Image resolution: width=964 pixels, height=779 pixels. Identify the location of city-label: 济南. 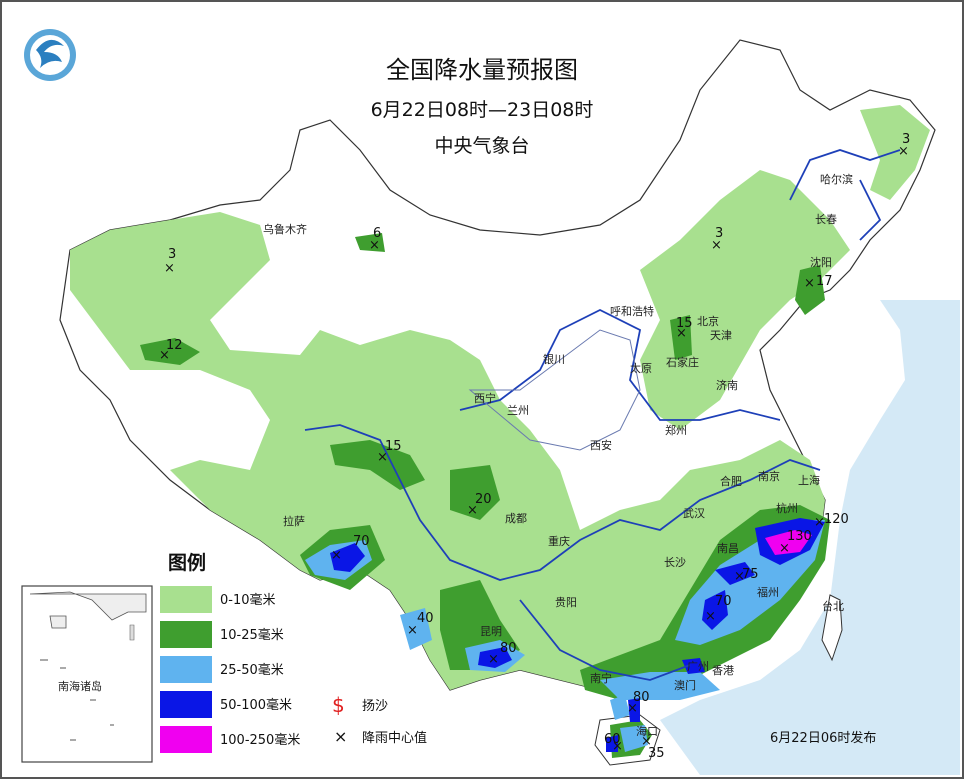
(727, 385).